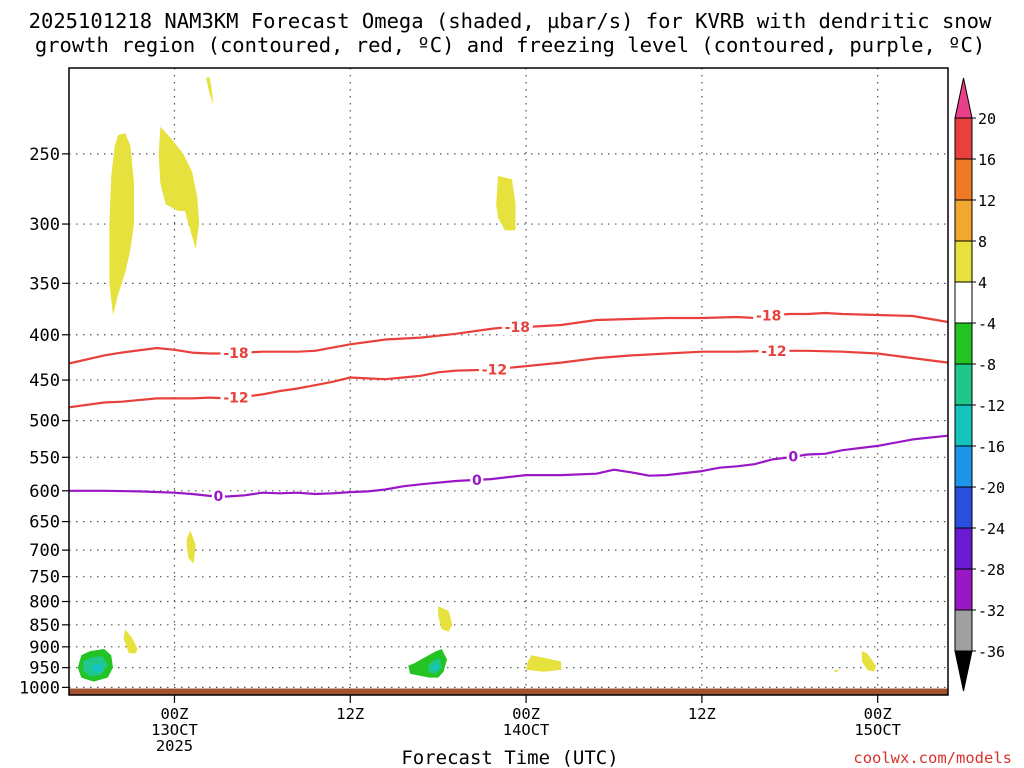 The height and width of the screenshot is (768, 1024). What do you see at coordinates (44, 523) in the screenshot?
I see `y-tick-label: 650` at bounding box center [44, 523].